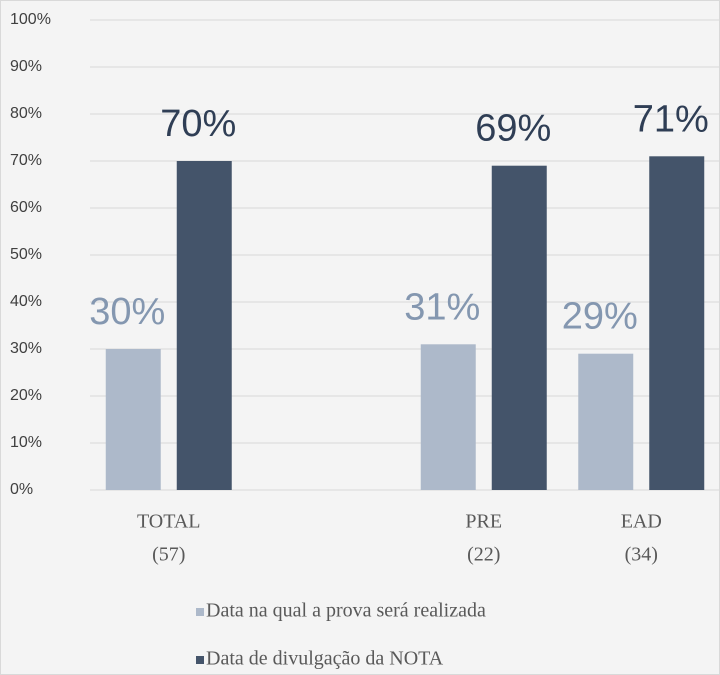 The width and height of the screenshot is (720, 675). I want to click on y-tick-label: 60%, so click(26, 207).